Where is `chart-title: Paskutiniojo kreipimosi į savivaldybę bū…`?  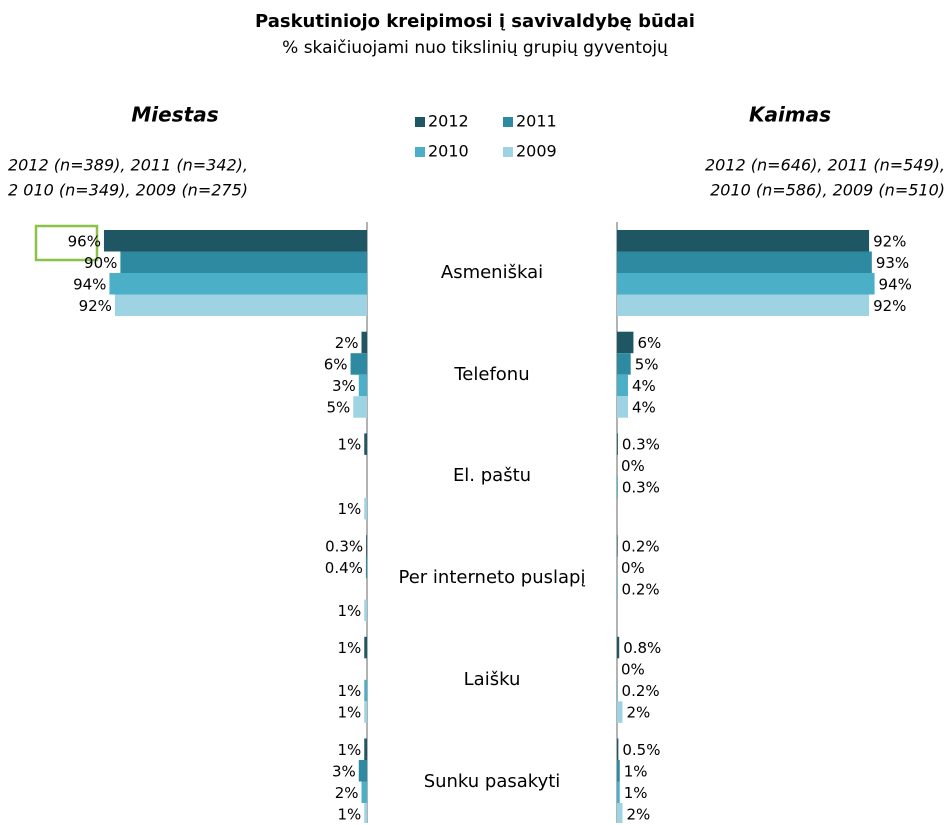 chart-title: Paskutiniojo kreipimosi į savivaldybę bū… is located at coordinates (475, 21).